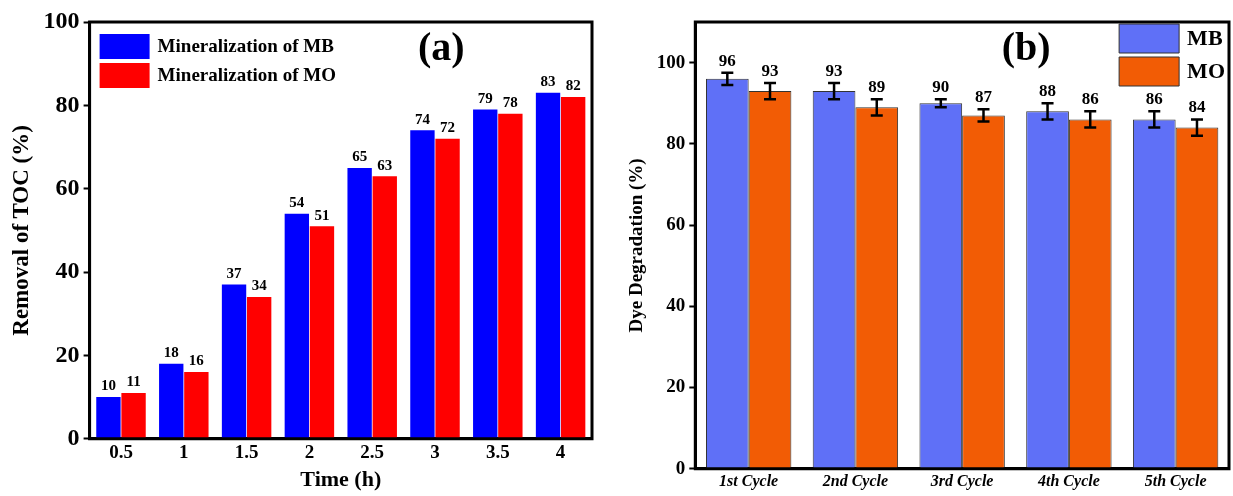  Describe the element at coordinates (20, 230) in the screenshot. I see `y-axis-title: Removal of TOC (%)` at that location.